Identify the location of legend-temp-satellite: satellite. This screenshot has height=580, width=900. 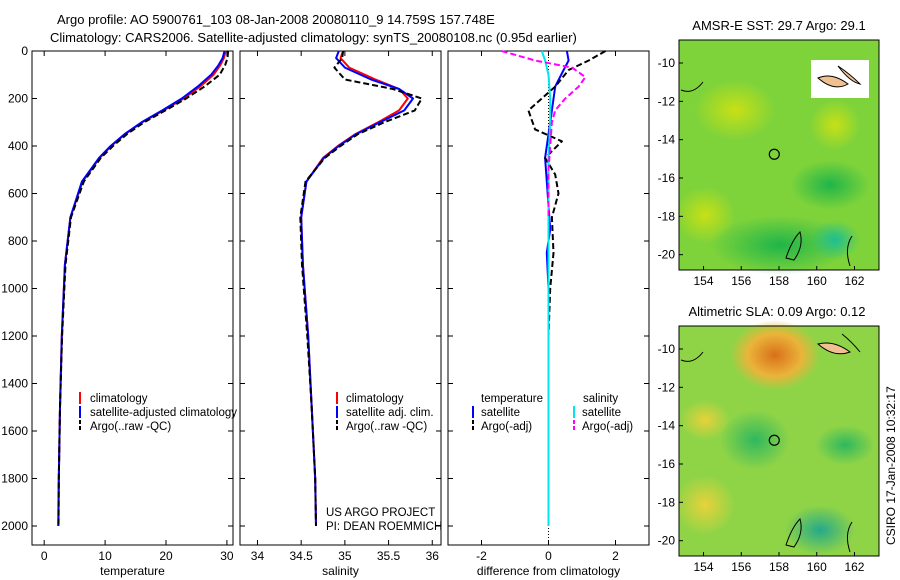
(500, 413).